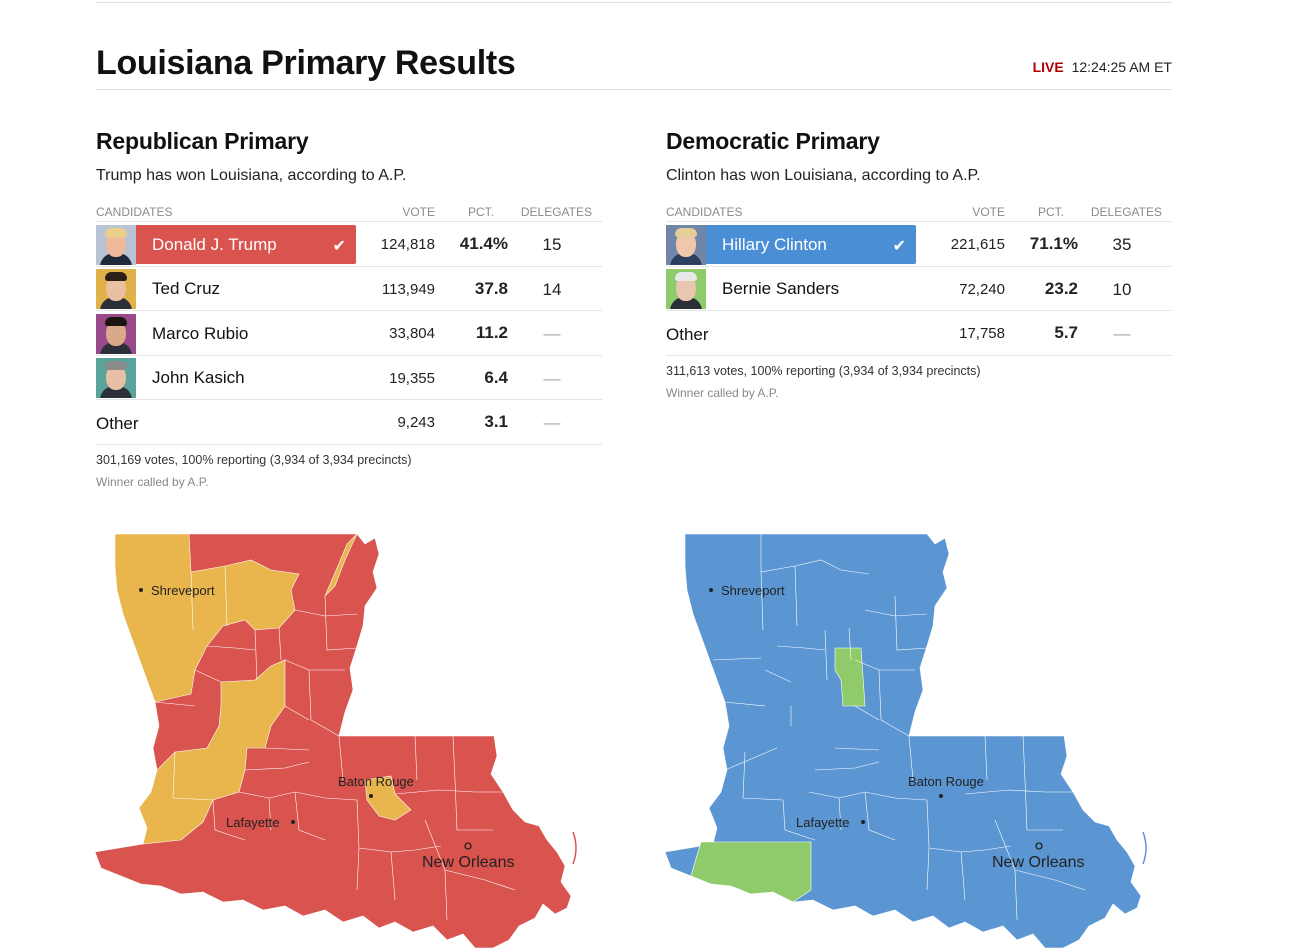  I want to click on candidate-name: Ted Cruz, so click(186, 288).